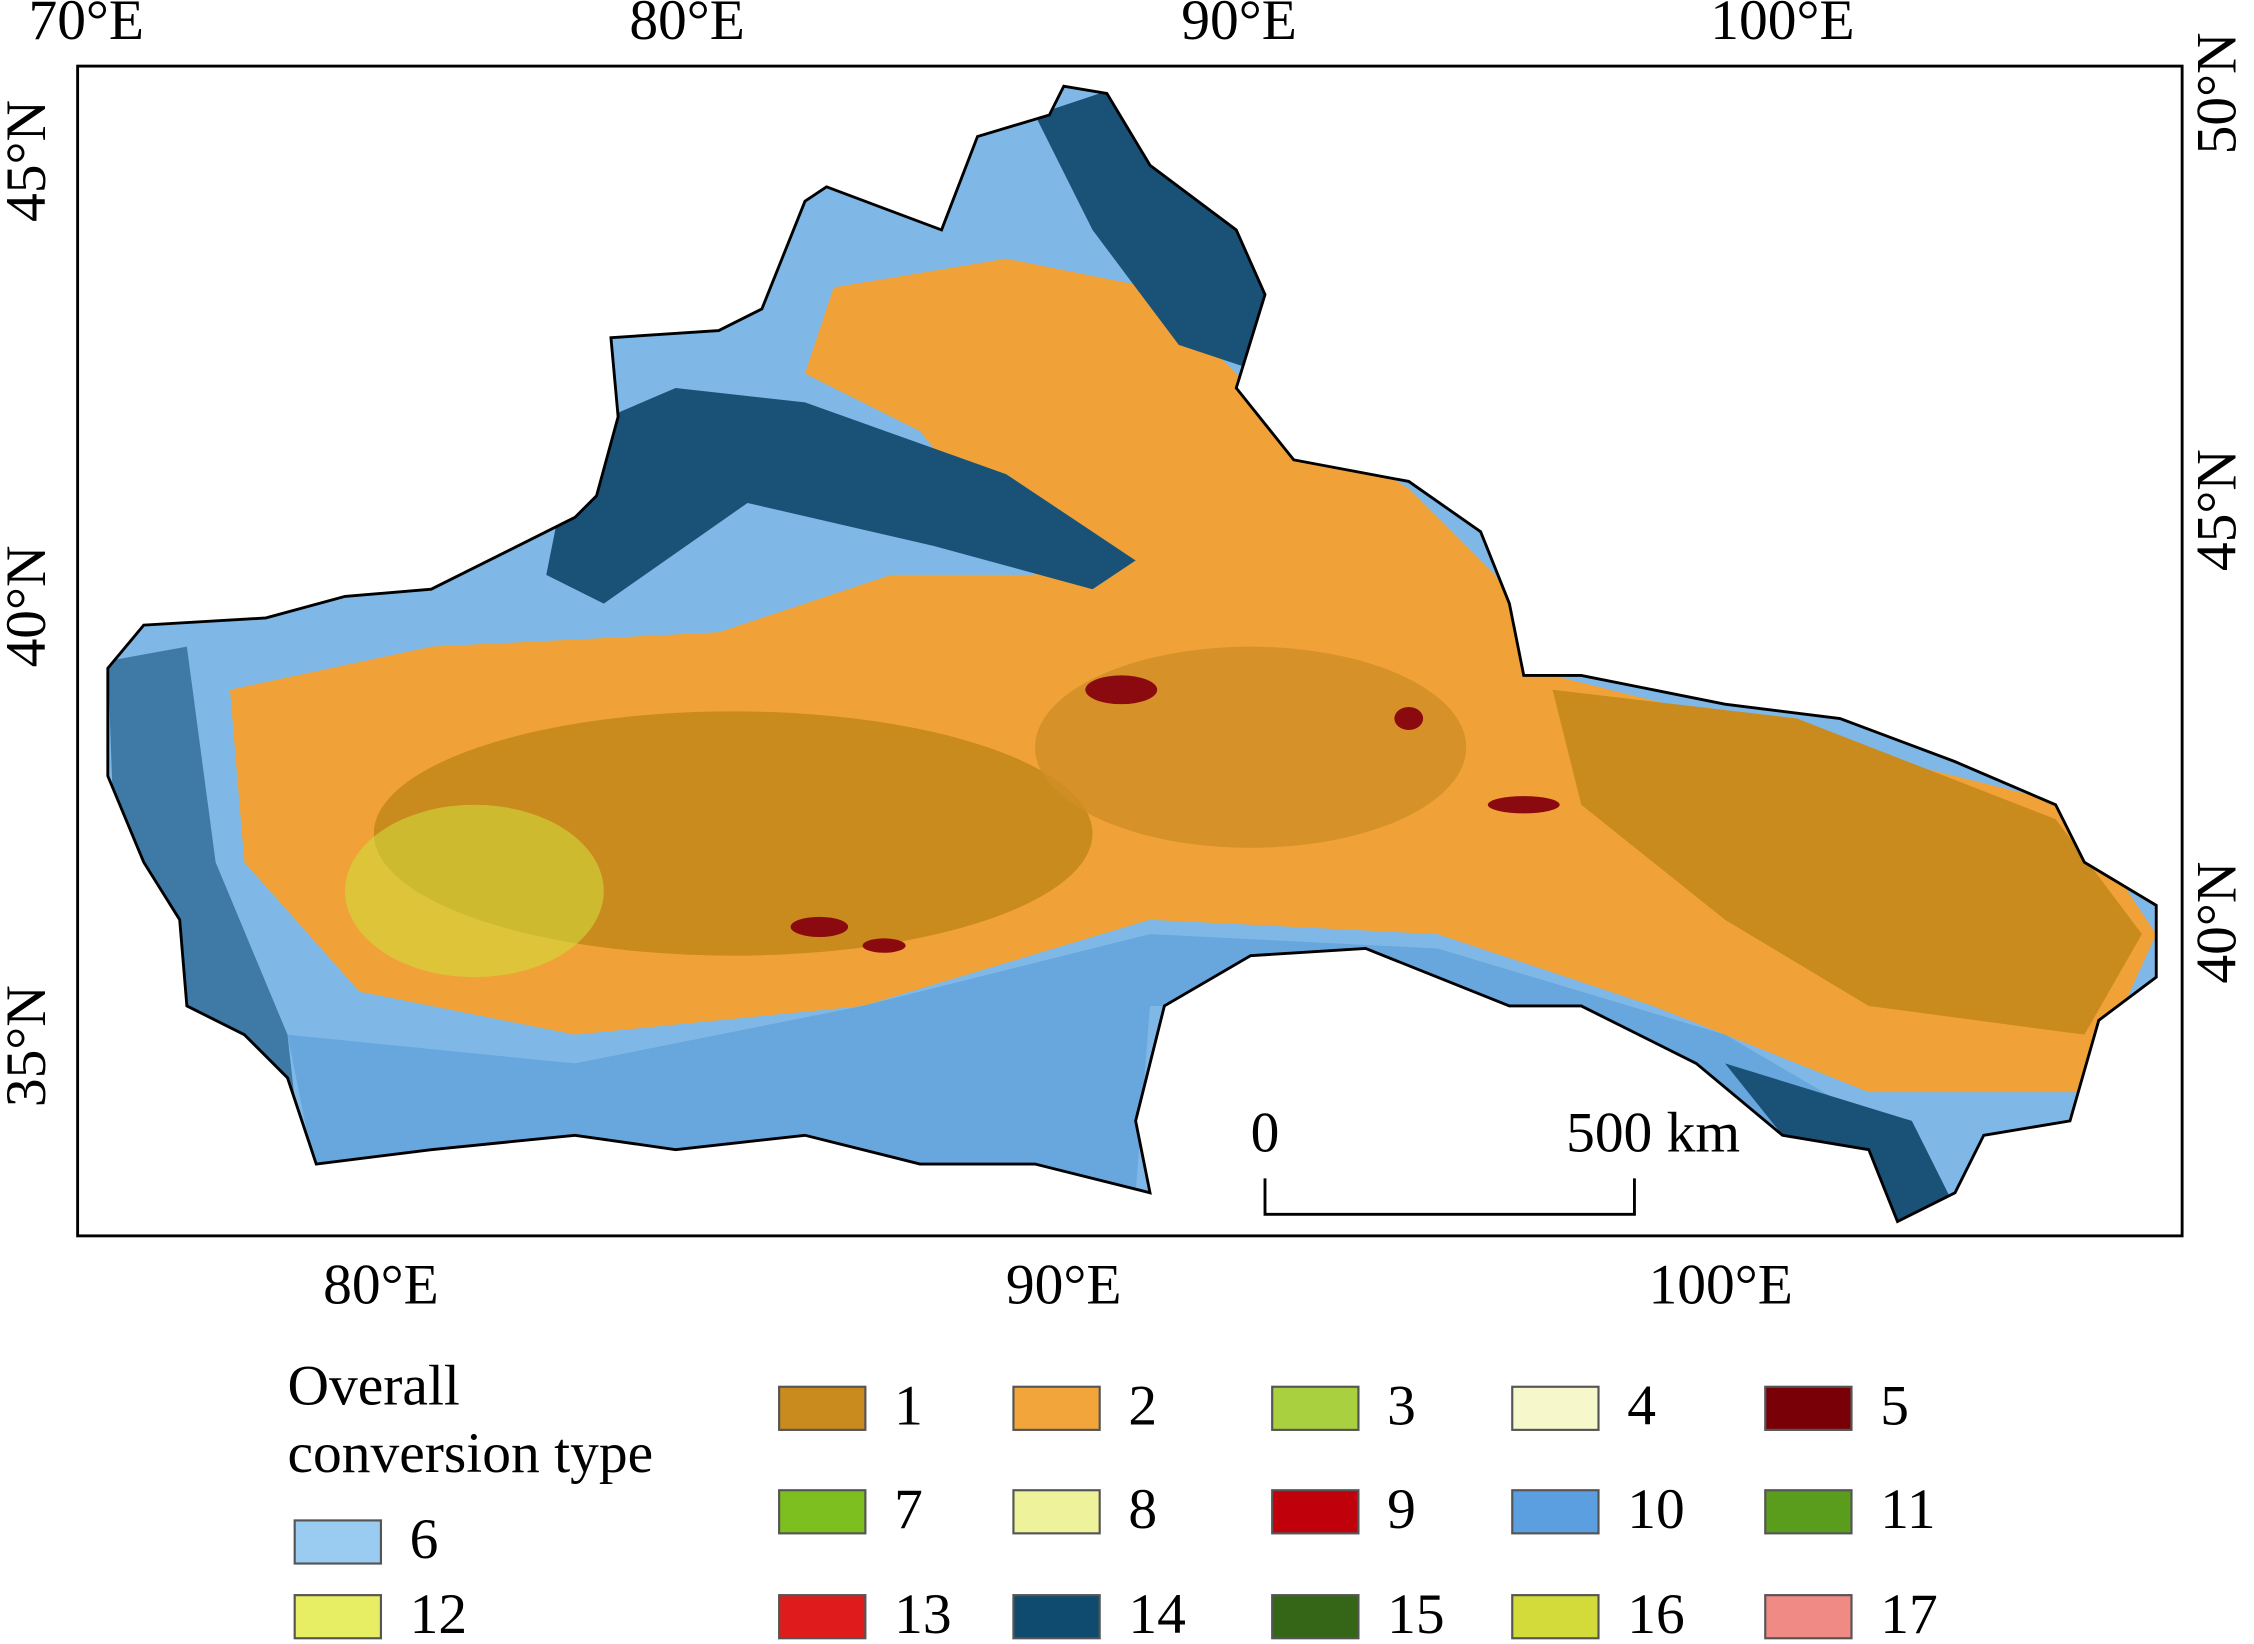 The image size is (2254, 1644). What do you see at coordinates (2217, 93) in the screenshot?
I see `right-tick-label: 50°N` at bounding box center [2217, 93].